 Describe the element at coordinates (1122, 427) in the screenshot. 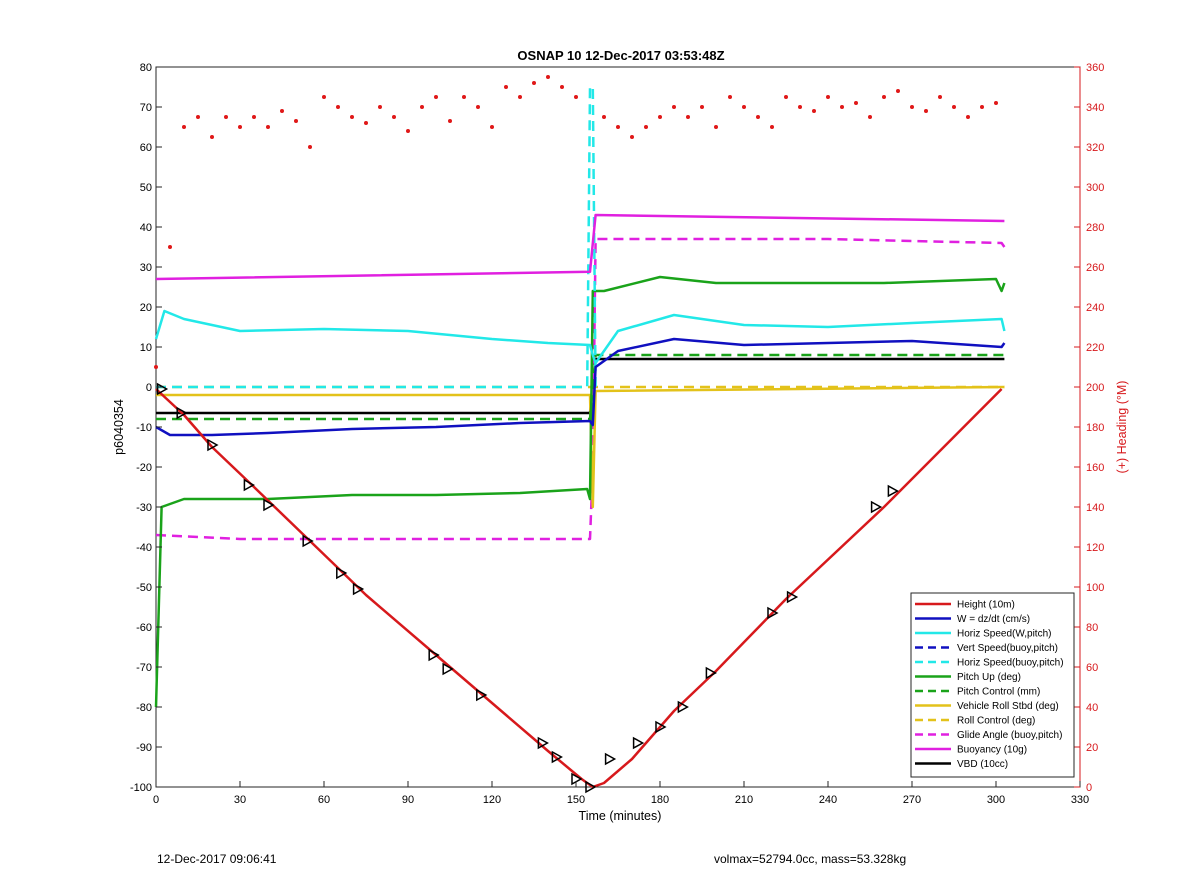

I see `y2-axis-label: (+) Heading (°M)` at that location.